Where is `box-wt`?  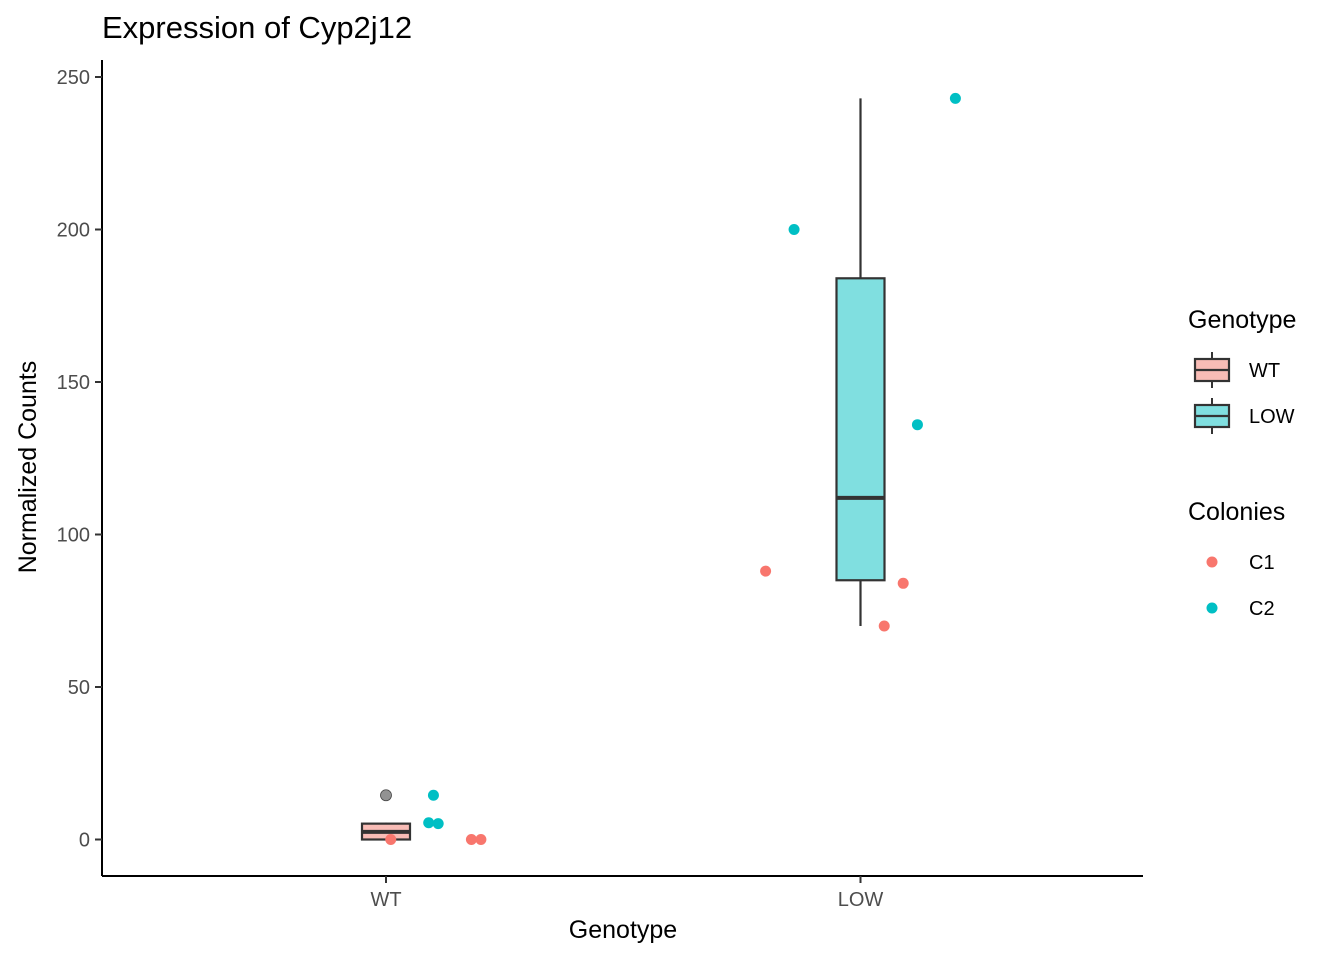
box-wt is located at coordinates (386, 815).